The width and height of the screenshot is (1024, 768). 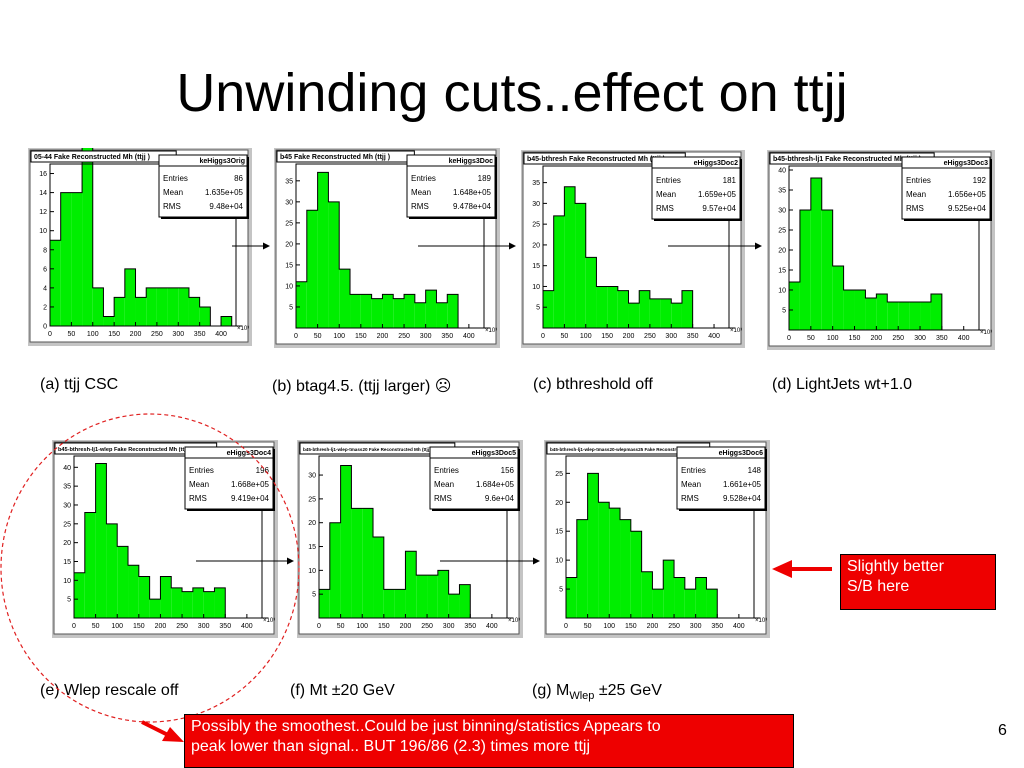 What do you see at coordinates (980, 180) in the screenshot?
I see `stats-value: 192` at bounding box center [980, 180].